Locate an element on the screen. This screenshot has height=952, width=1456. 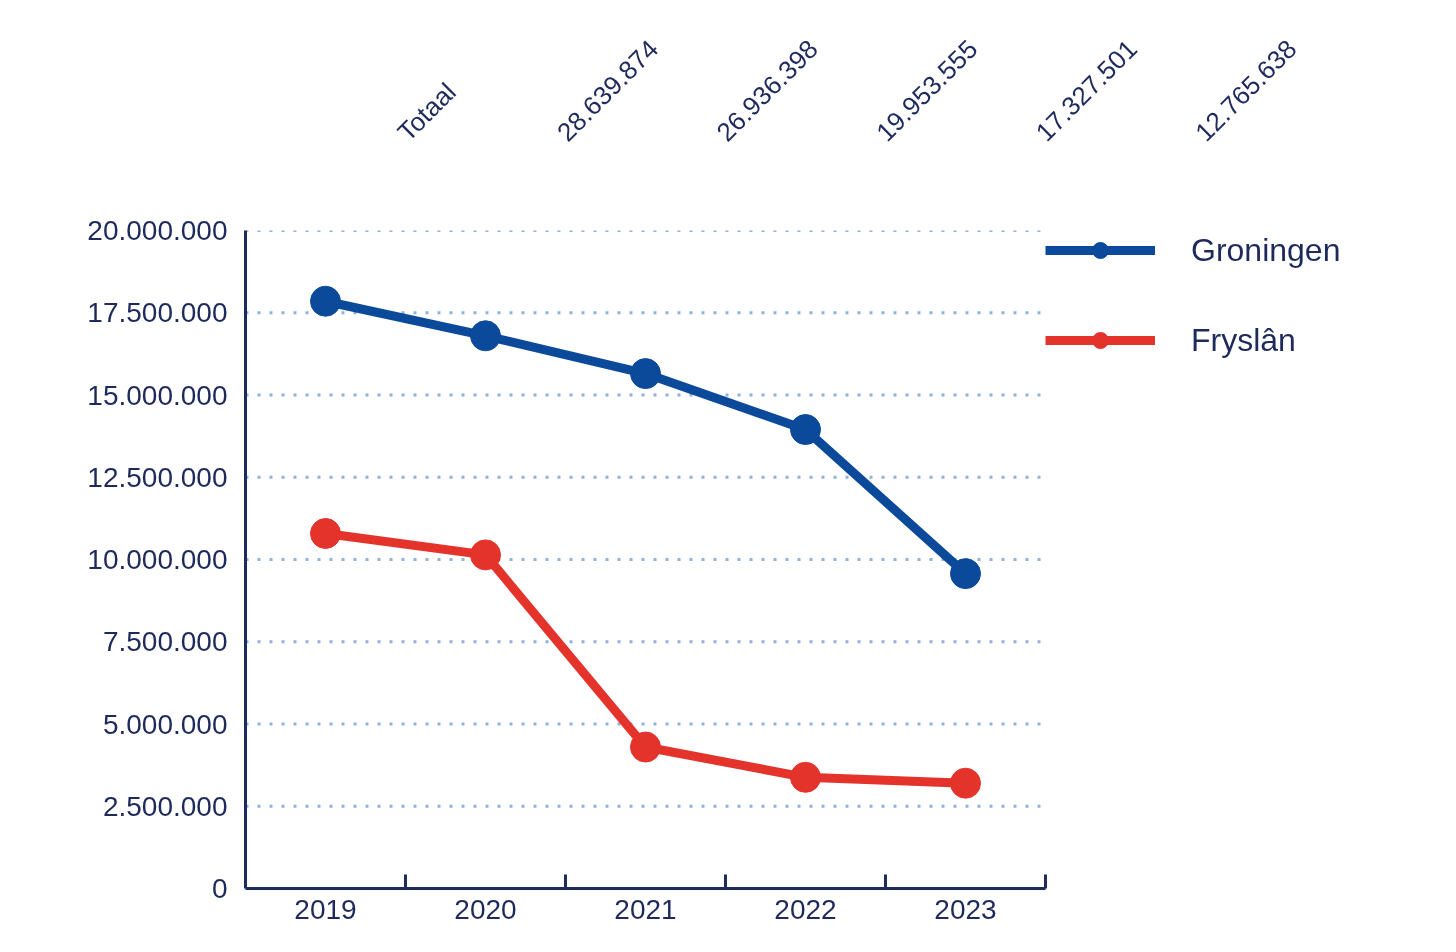
x-tick-label: 2021 is located at coordinates (645, 909).